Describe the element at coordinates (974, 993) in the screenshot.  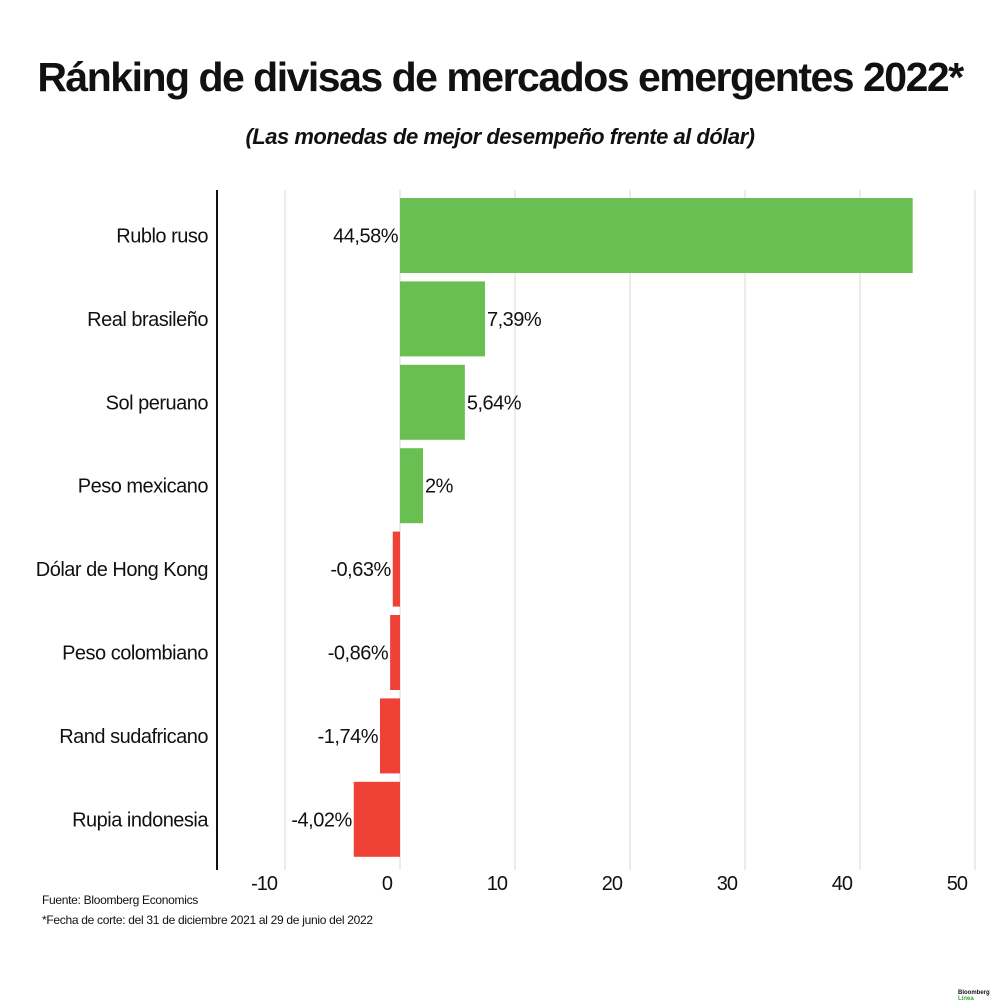
I see `logo-line1: Bloomberg` at that location.